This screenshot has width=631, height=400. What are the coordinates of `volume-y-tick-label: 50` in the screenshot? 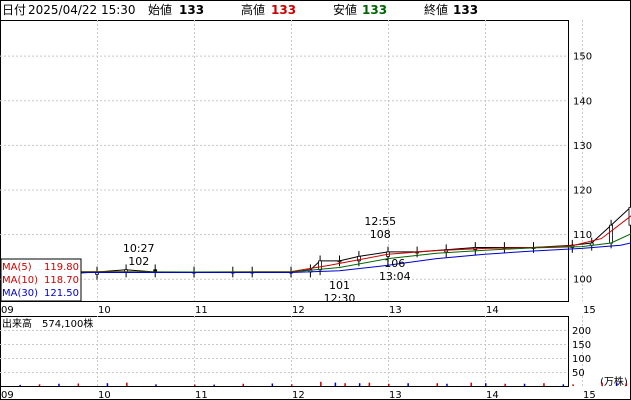 It's located at (578, 373).